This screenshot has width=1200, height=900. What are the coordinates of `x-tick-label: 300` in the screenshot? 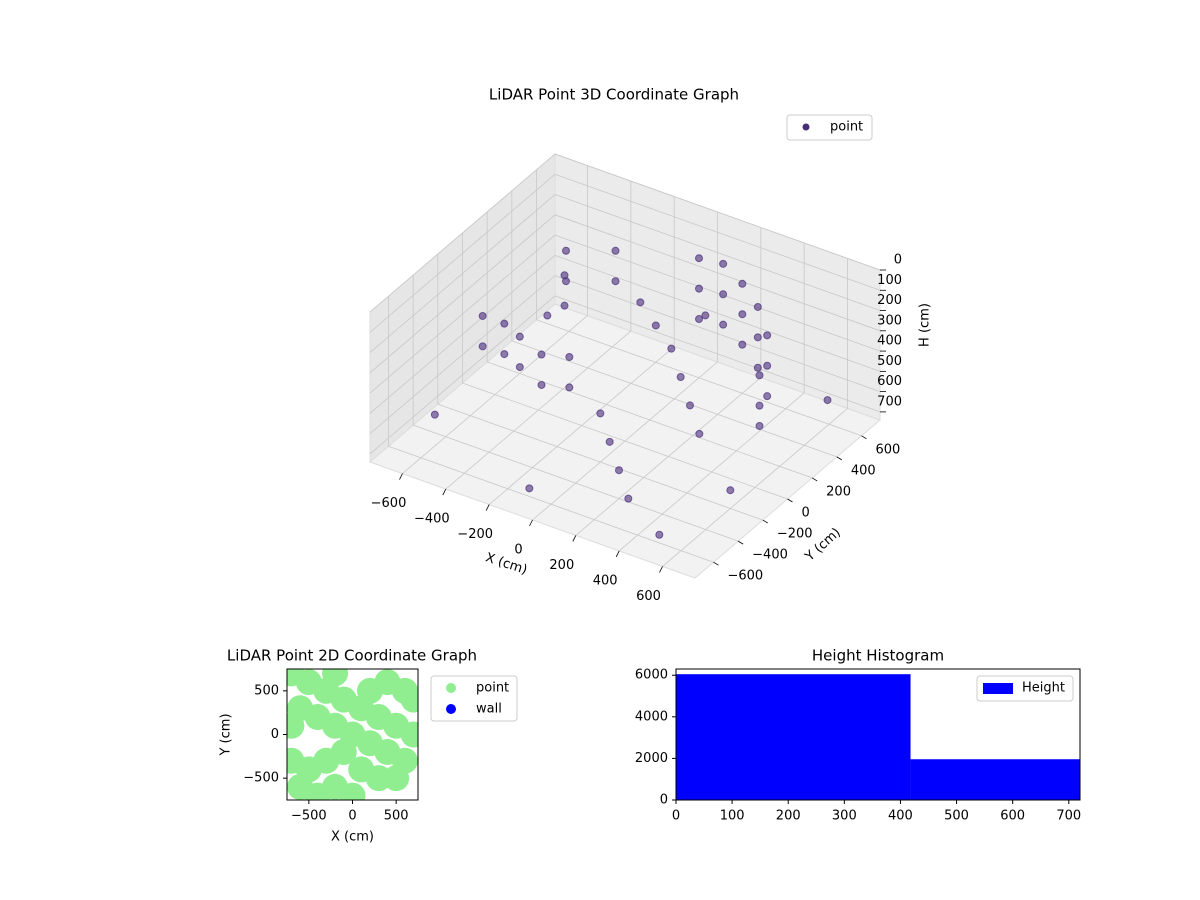 It's located at (844, 816).